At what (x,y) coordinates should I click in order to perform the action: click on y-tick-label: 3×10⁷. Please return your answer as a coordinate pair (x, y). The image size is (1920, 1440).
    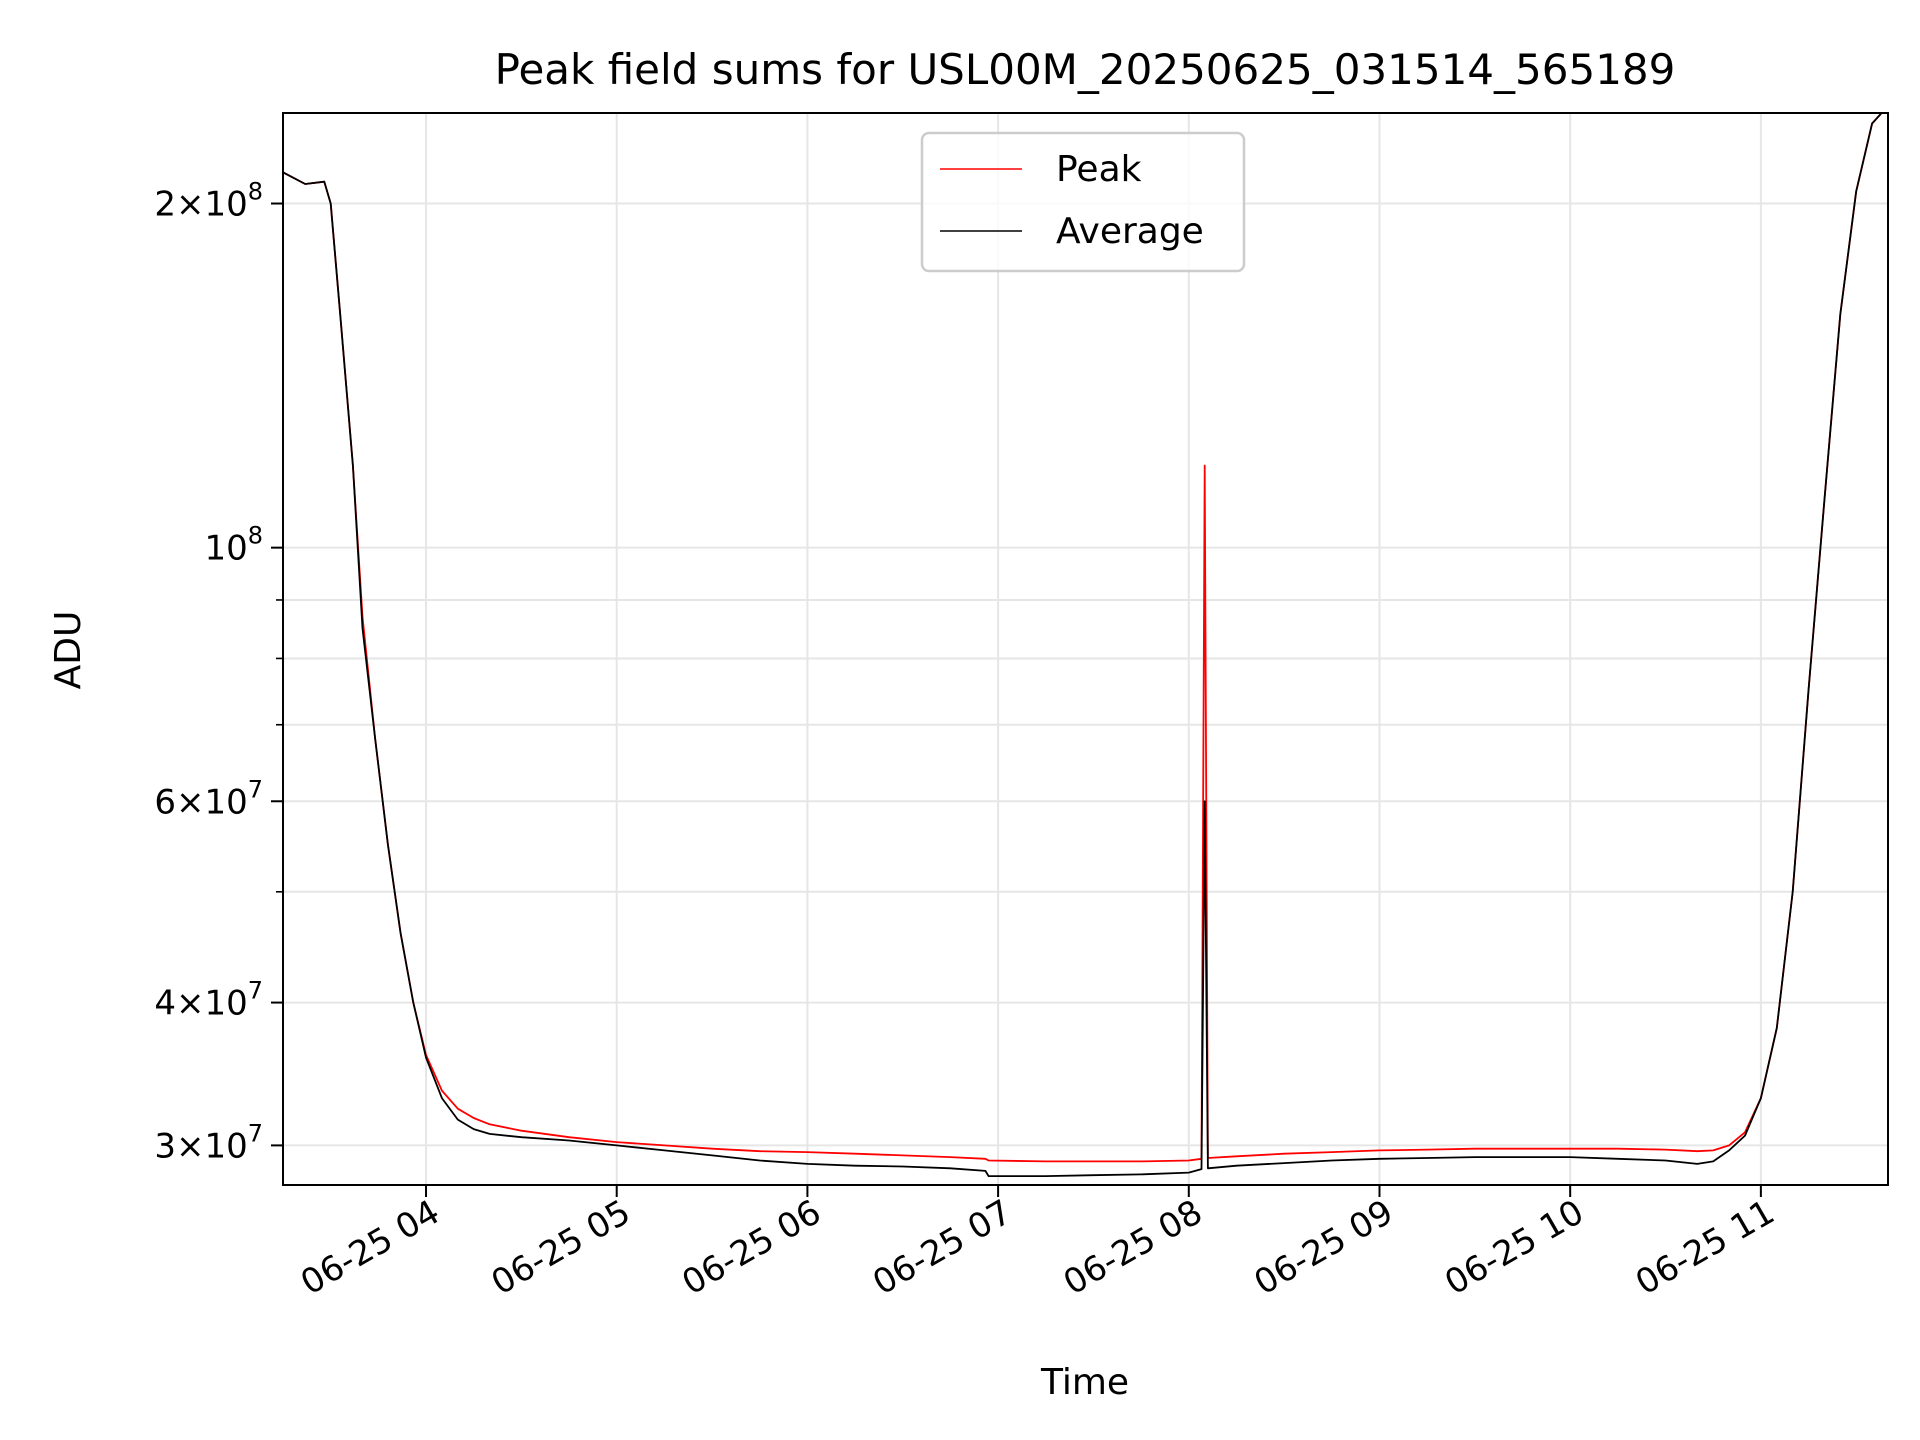
    Looking at the image, I should click on (208, 1142).